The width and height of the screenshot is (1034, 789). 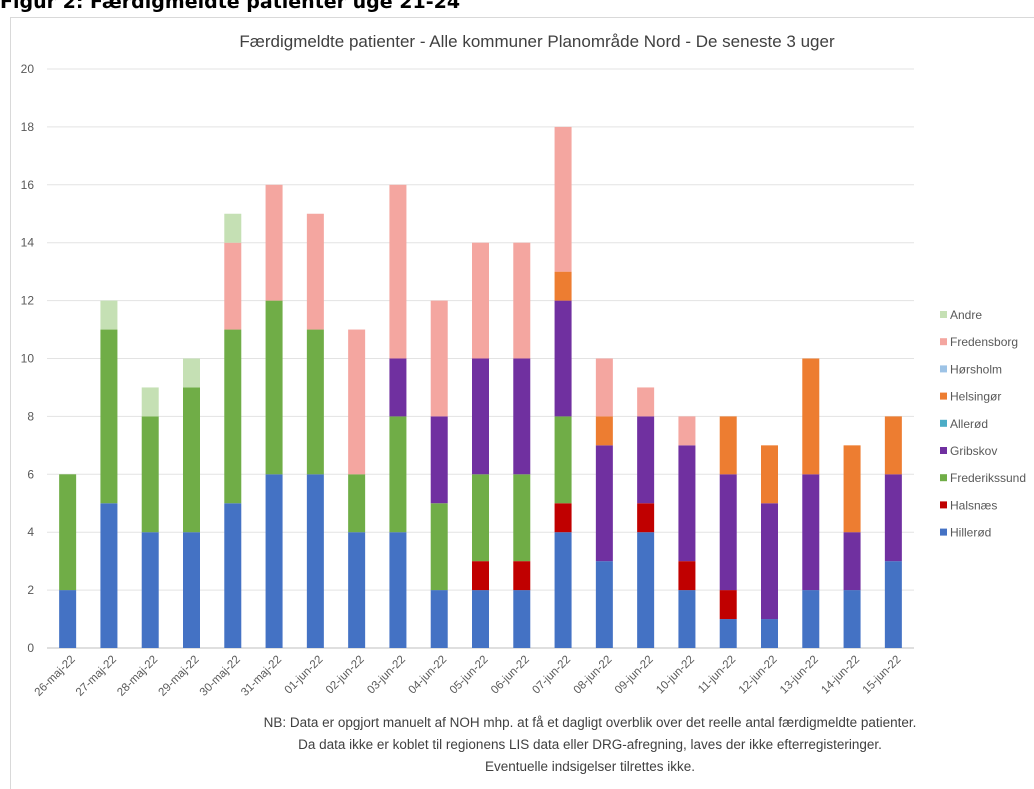 I want to click on legend-label: Halsnæs, so click(x=973, y=505).